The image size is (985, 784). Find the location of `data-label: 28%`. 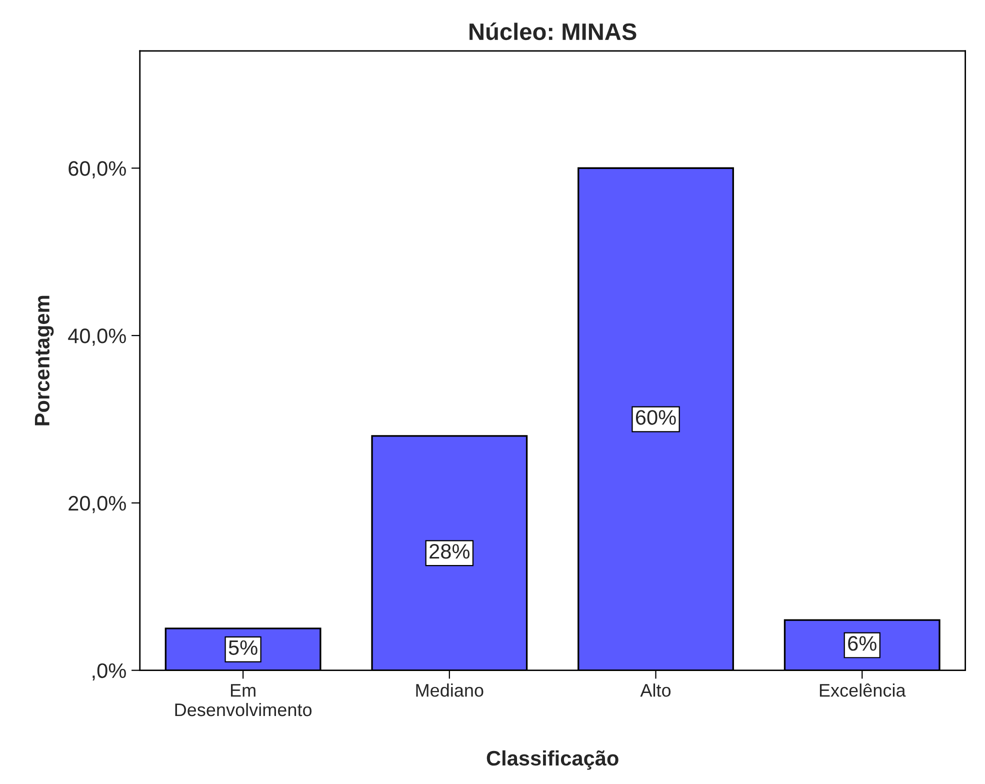

data-label: 28% is located at coordinates (450, 551).